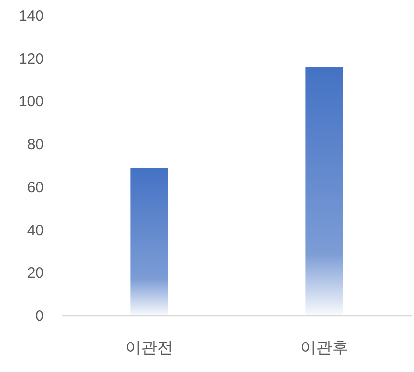  Describe the element at coordinates (40, 316) in the screenshot. I see `y-tick-label: 0` at that location.